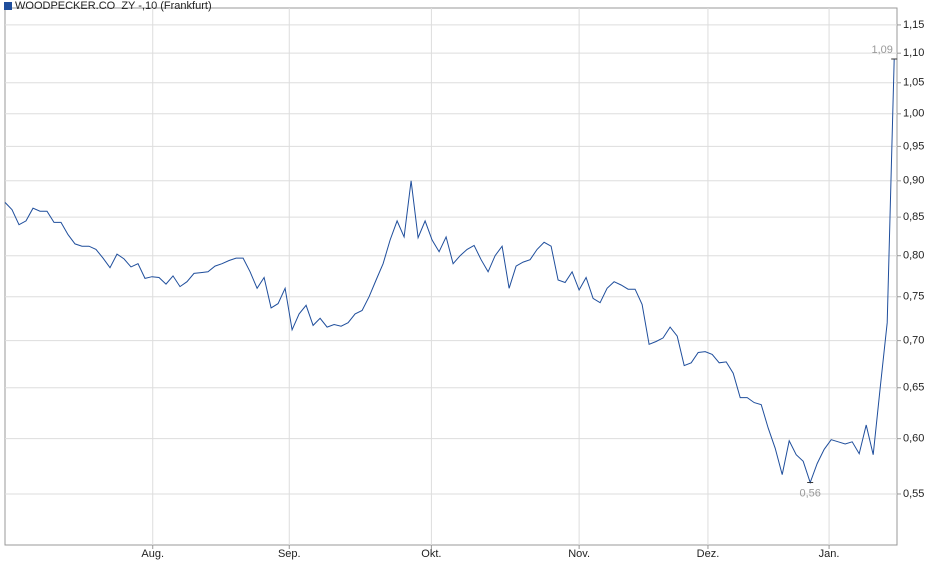  Describe the element at coordinates (913, 341) in the screenshot. I see `y-tick-label: 0,70` at that location.